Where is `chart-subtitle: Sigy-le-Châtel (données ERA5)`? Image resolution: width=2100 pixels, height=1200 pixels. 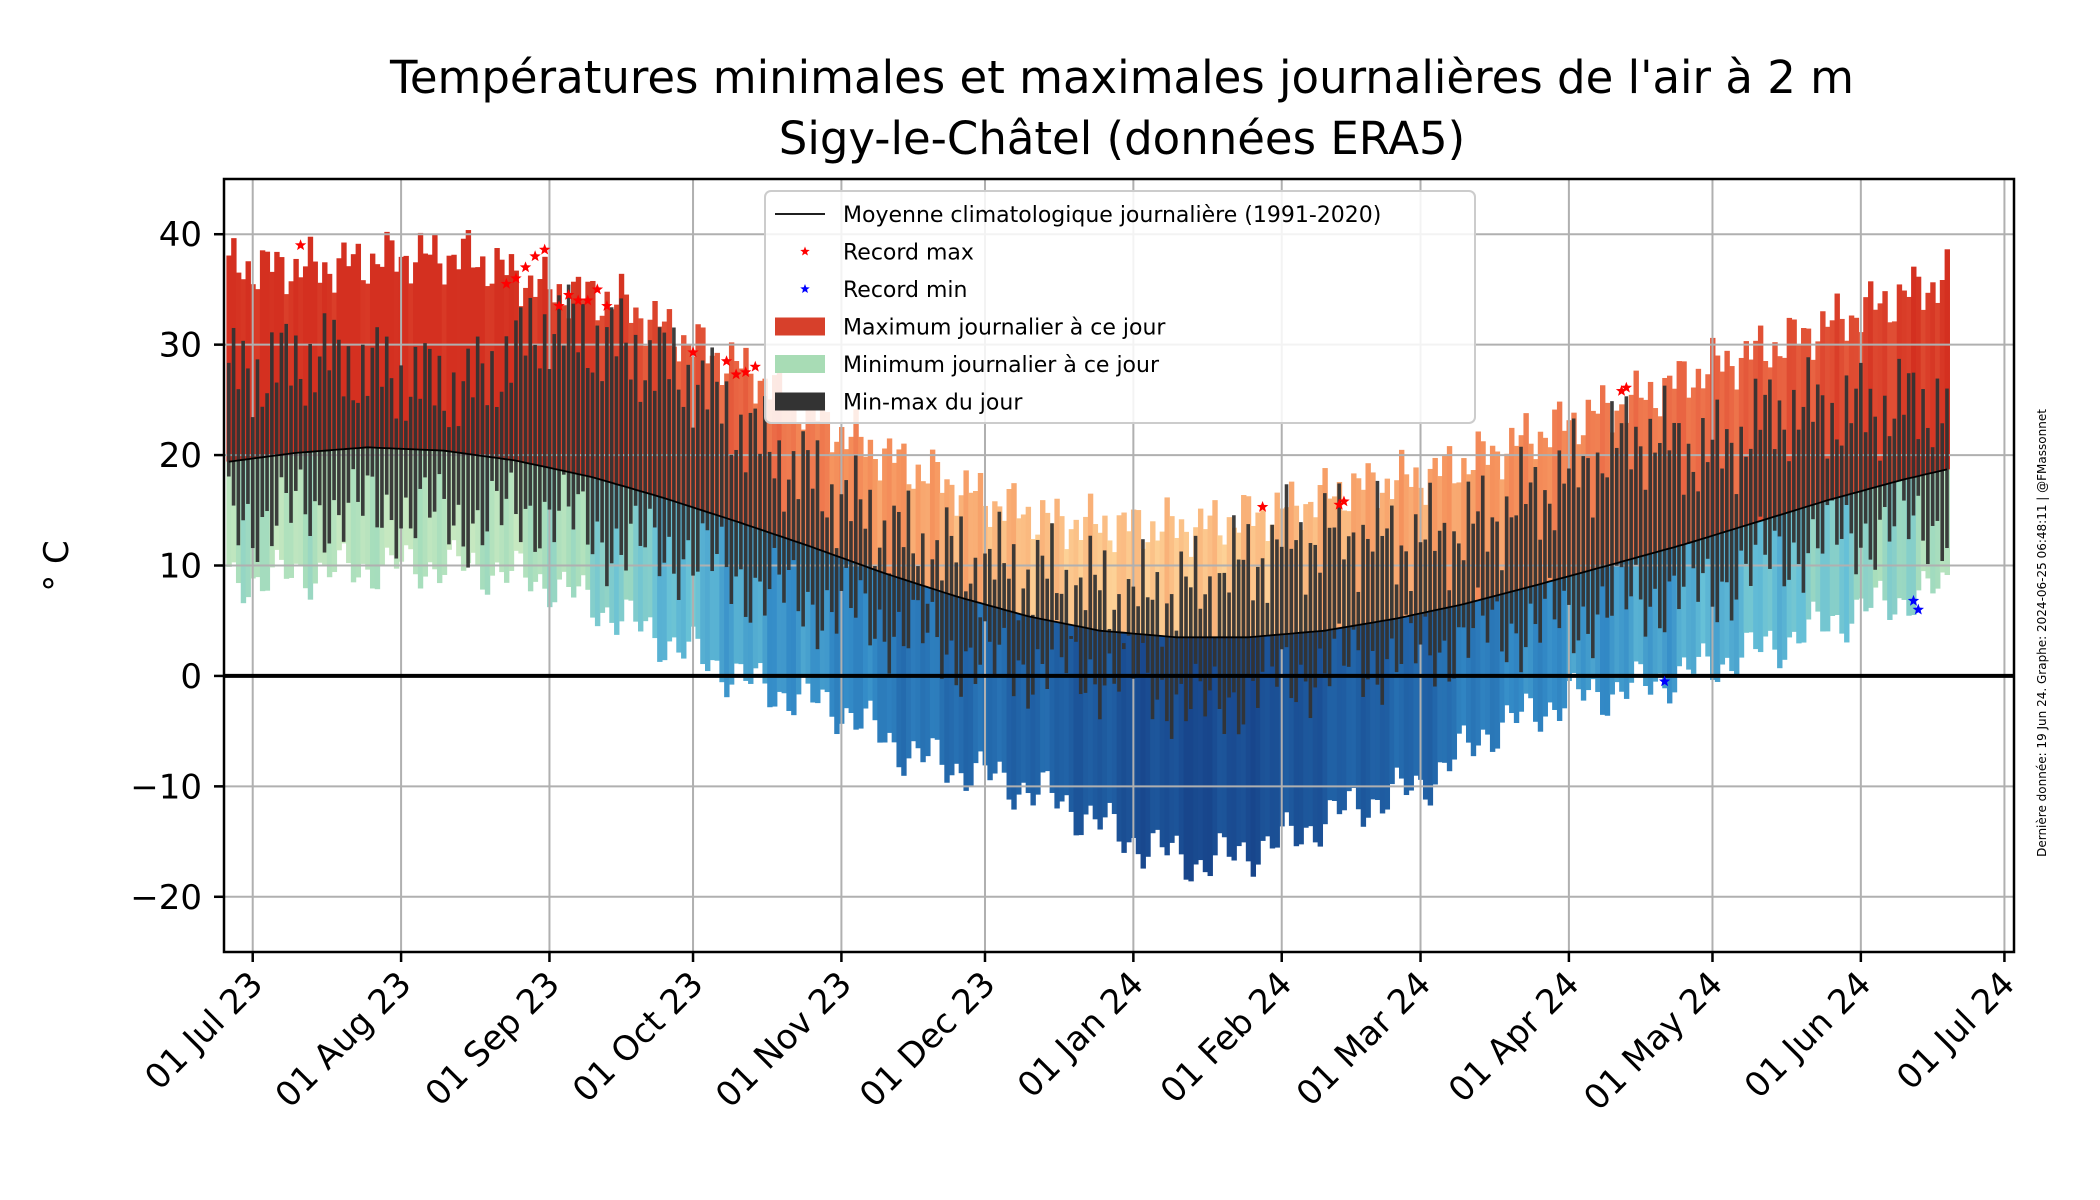 chart-subtitle: Sigy-le-Châtel (données ERA5) is located at coordinates (1122, 138).